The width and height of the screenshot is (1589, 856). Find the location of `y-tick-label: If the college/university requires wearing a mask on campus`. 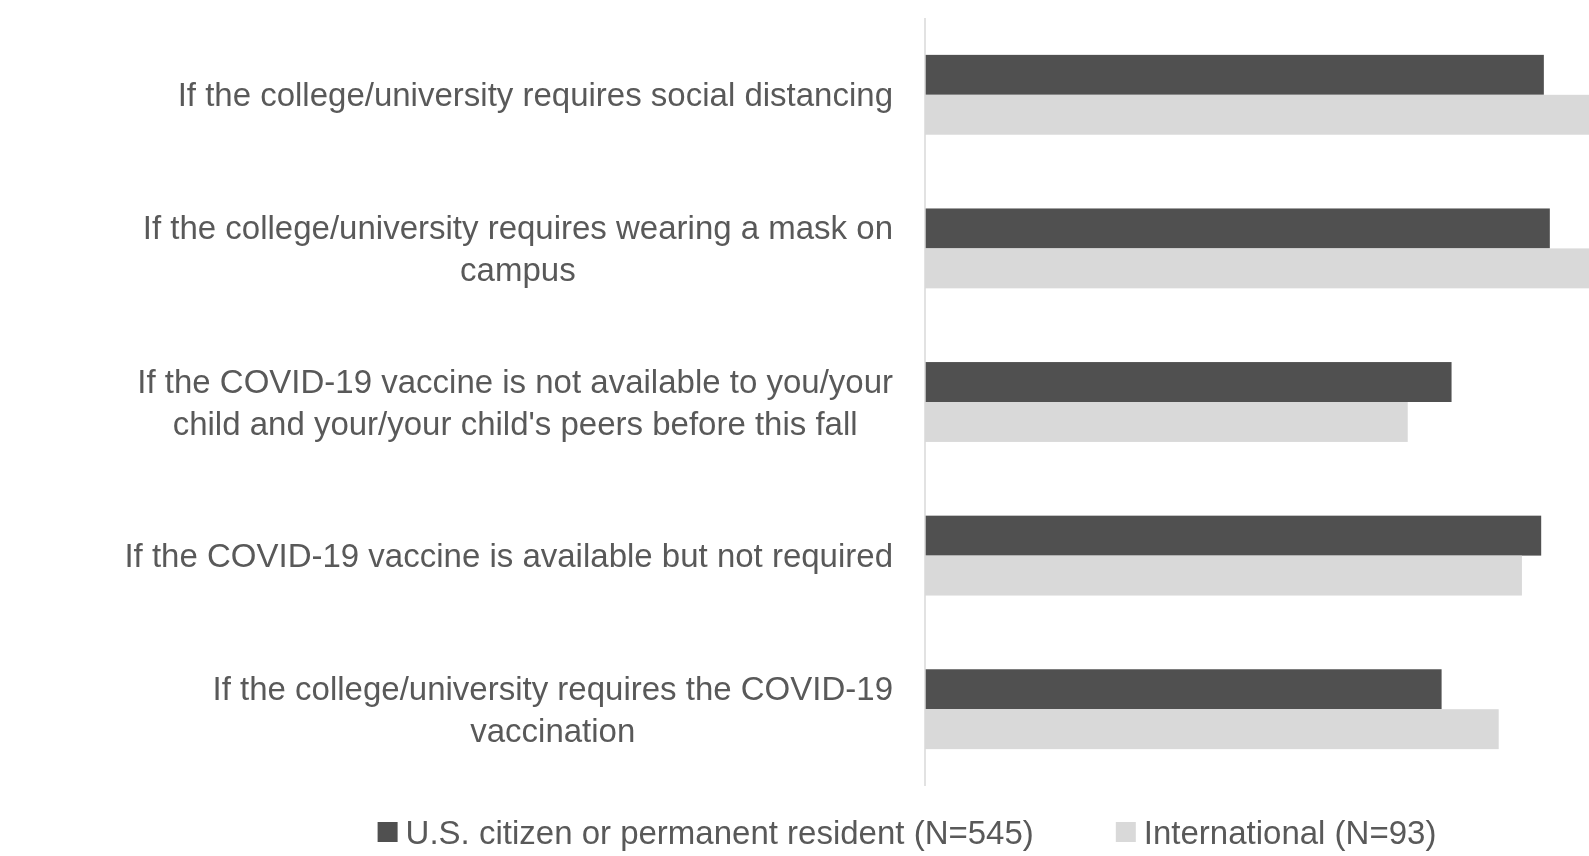

y-tick-label: If the college/university requires wearing a mask on campus is located at coordinates (517, 248).